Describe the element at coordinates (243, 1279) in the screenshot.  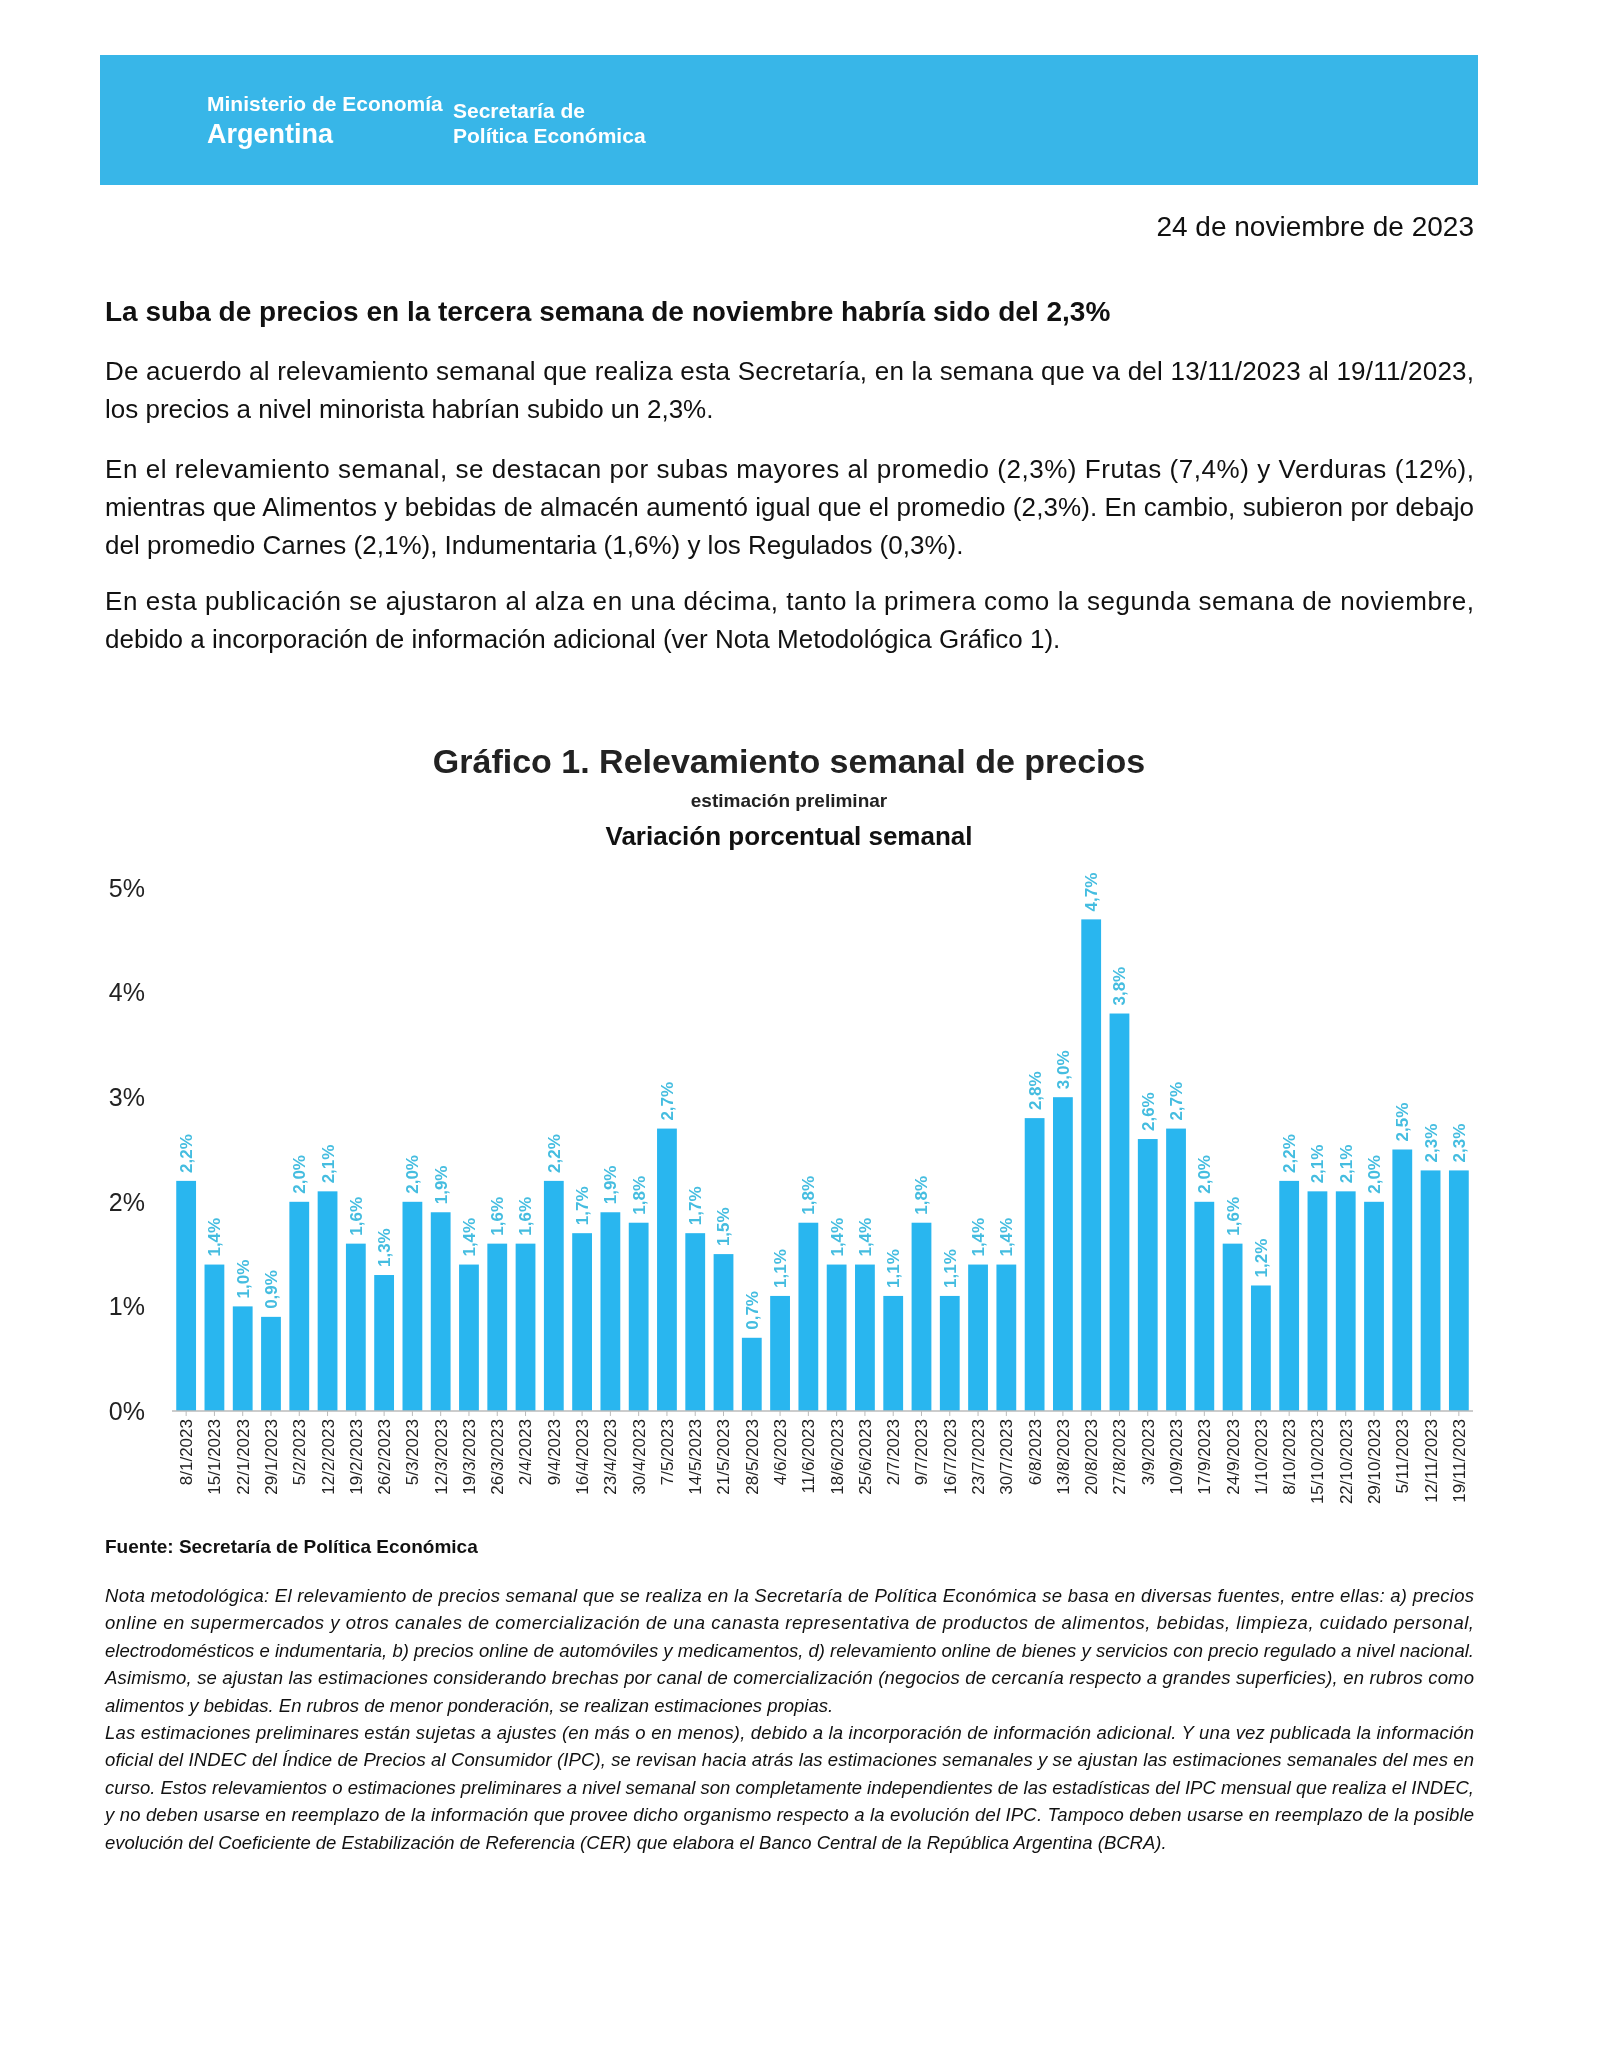
I see `data-label: 1,0%` at that location.